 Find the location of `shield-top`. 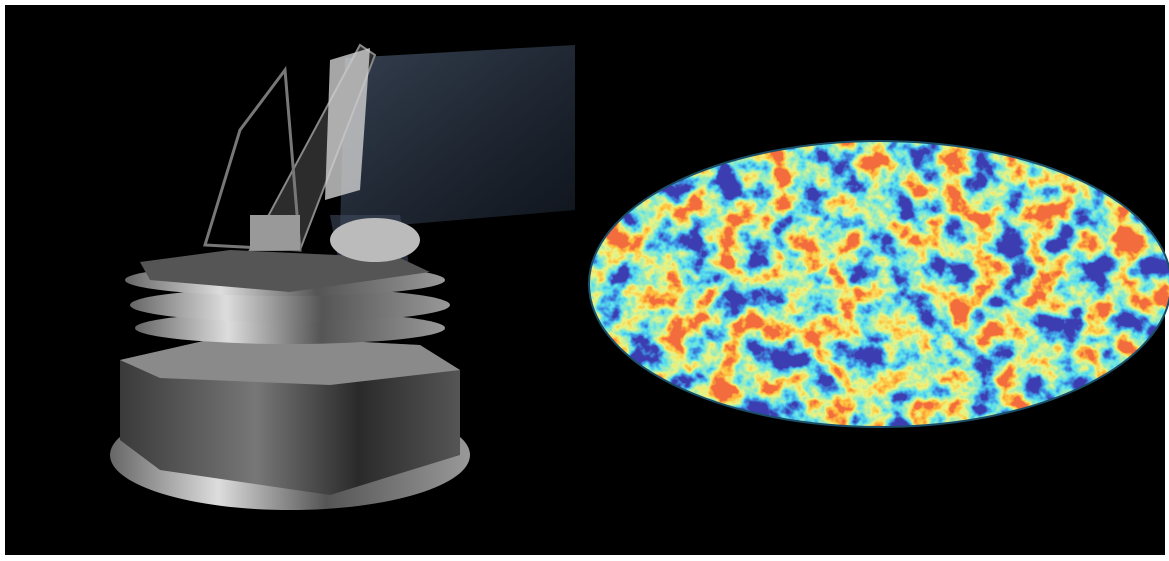

shield-top is located at coordinates (285, 271).